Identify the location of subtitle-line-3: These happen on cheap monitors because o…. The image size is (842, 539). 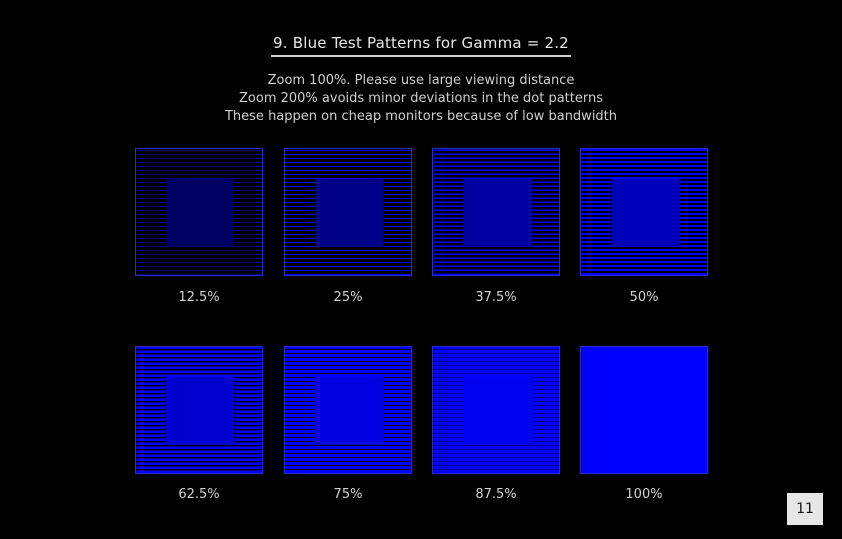
(421, 116).